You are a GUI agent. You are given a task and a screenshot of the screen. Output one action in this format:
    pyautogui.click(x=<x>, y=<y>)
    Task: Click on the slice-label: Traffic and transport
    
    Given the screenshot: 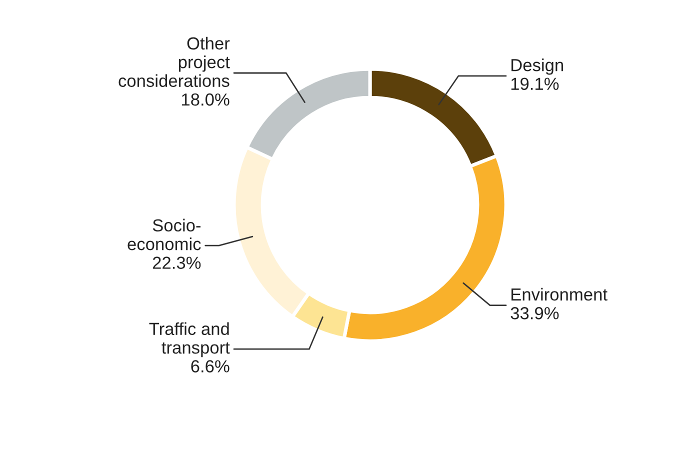 What is the action you would take?
    pyautogui.click(x=189, y=340)
    